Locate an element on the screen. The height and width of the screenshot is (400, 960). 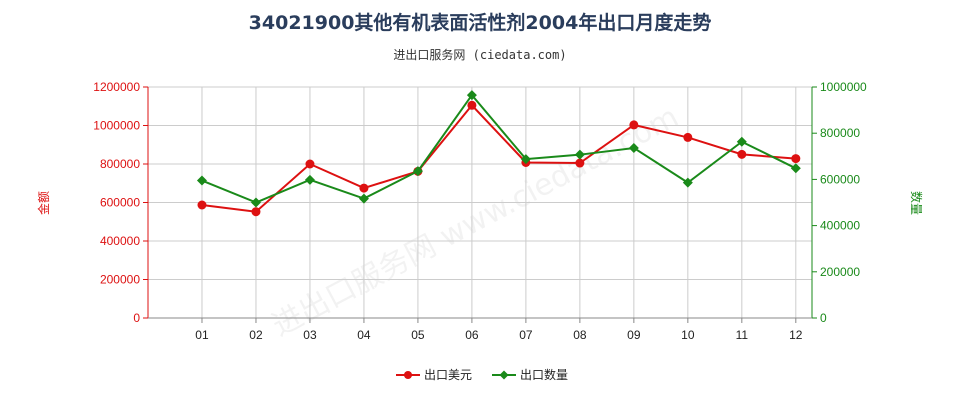
x-tick-label: 09 is located at coordinates (634, 335).